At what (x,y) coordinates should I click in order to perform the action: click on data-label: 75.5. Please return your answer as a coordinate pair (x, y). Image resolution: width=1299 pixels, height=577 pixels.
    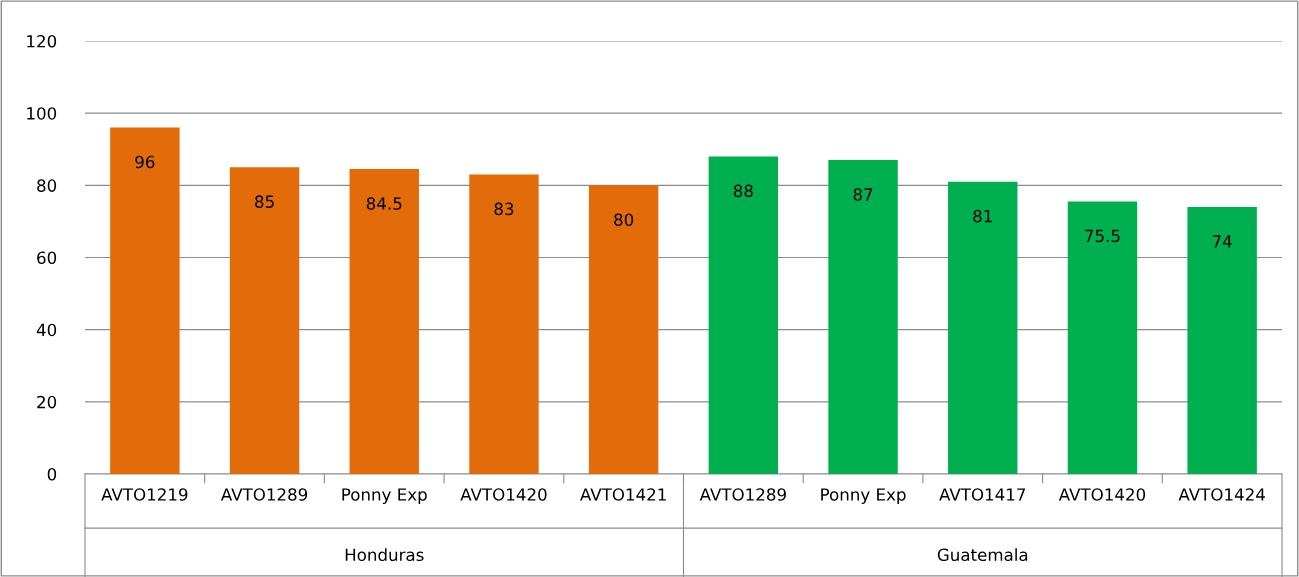
    Looking at the image, I should click on (1102, 236).